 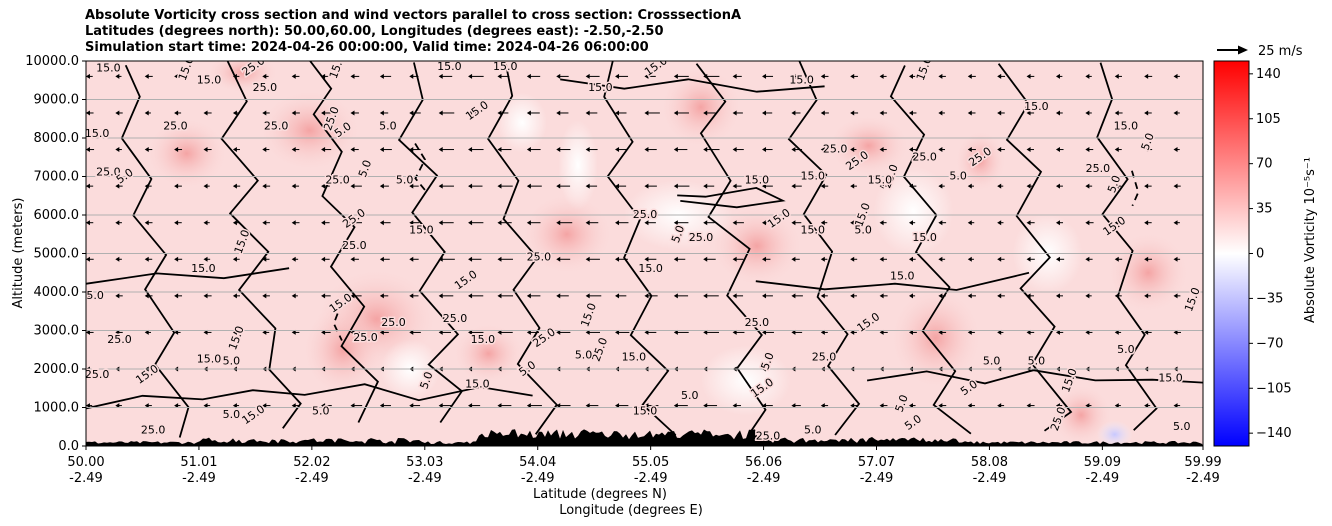 I want to click on contour-label-90: 15.0, so click(x=645, y=410).